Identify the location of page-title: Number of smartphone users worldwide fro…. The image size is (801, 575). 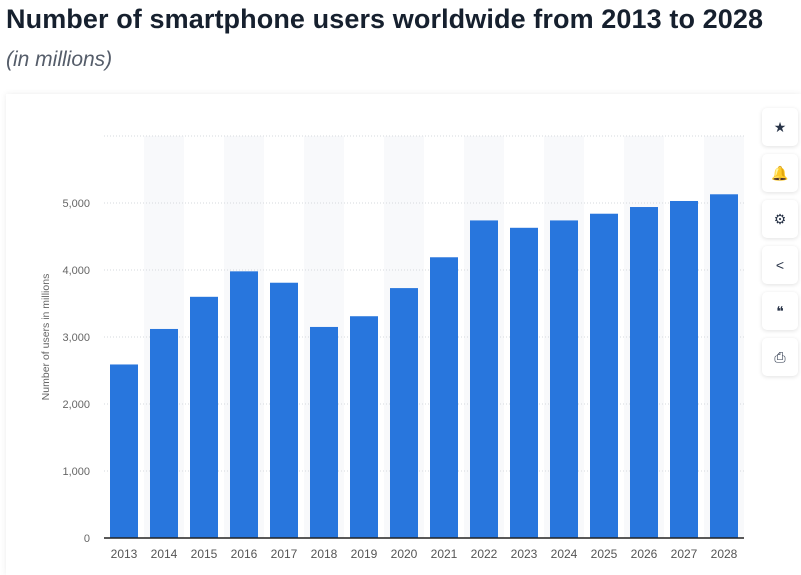
(385, 19).